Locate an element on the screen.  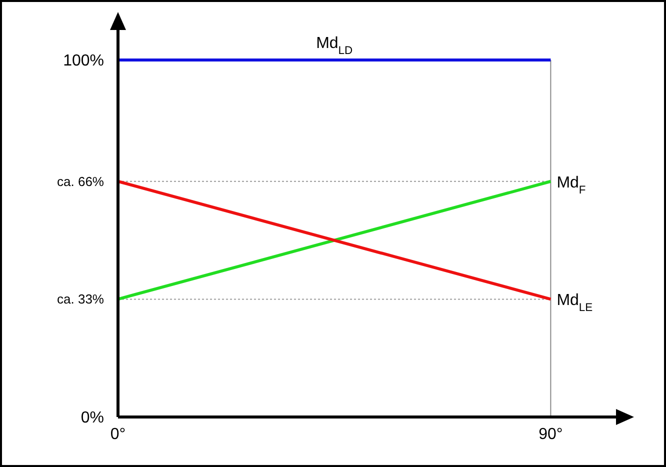
y-tick-label: 100% is located at coordinates (83, 61).